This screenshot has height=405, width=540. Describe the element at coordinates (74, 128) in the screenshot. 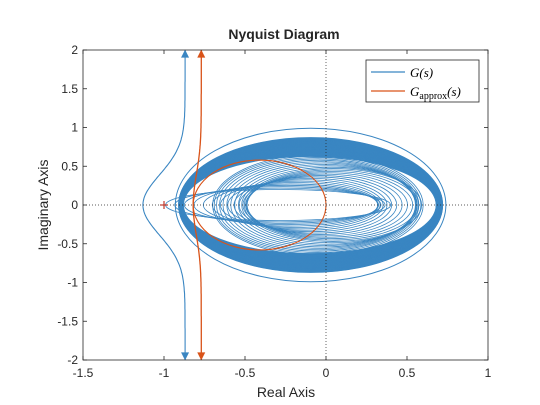

I see `y-tick-label: 1` at that location.